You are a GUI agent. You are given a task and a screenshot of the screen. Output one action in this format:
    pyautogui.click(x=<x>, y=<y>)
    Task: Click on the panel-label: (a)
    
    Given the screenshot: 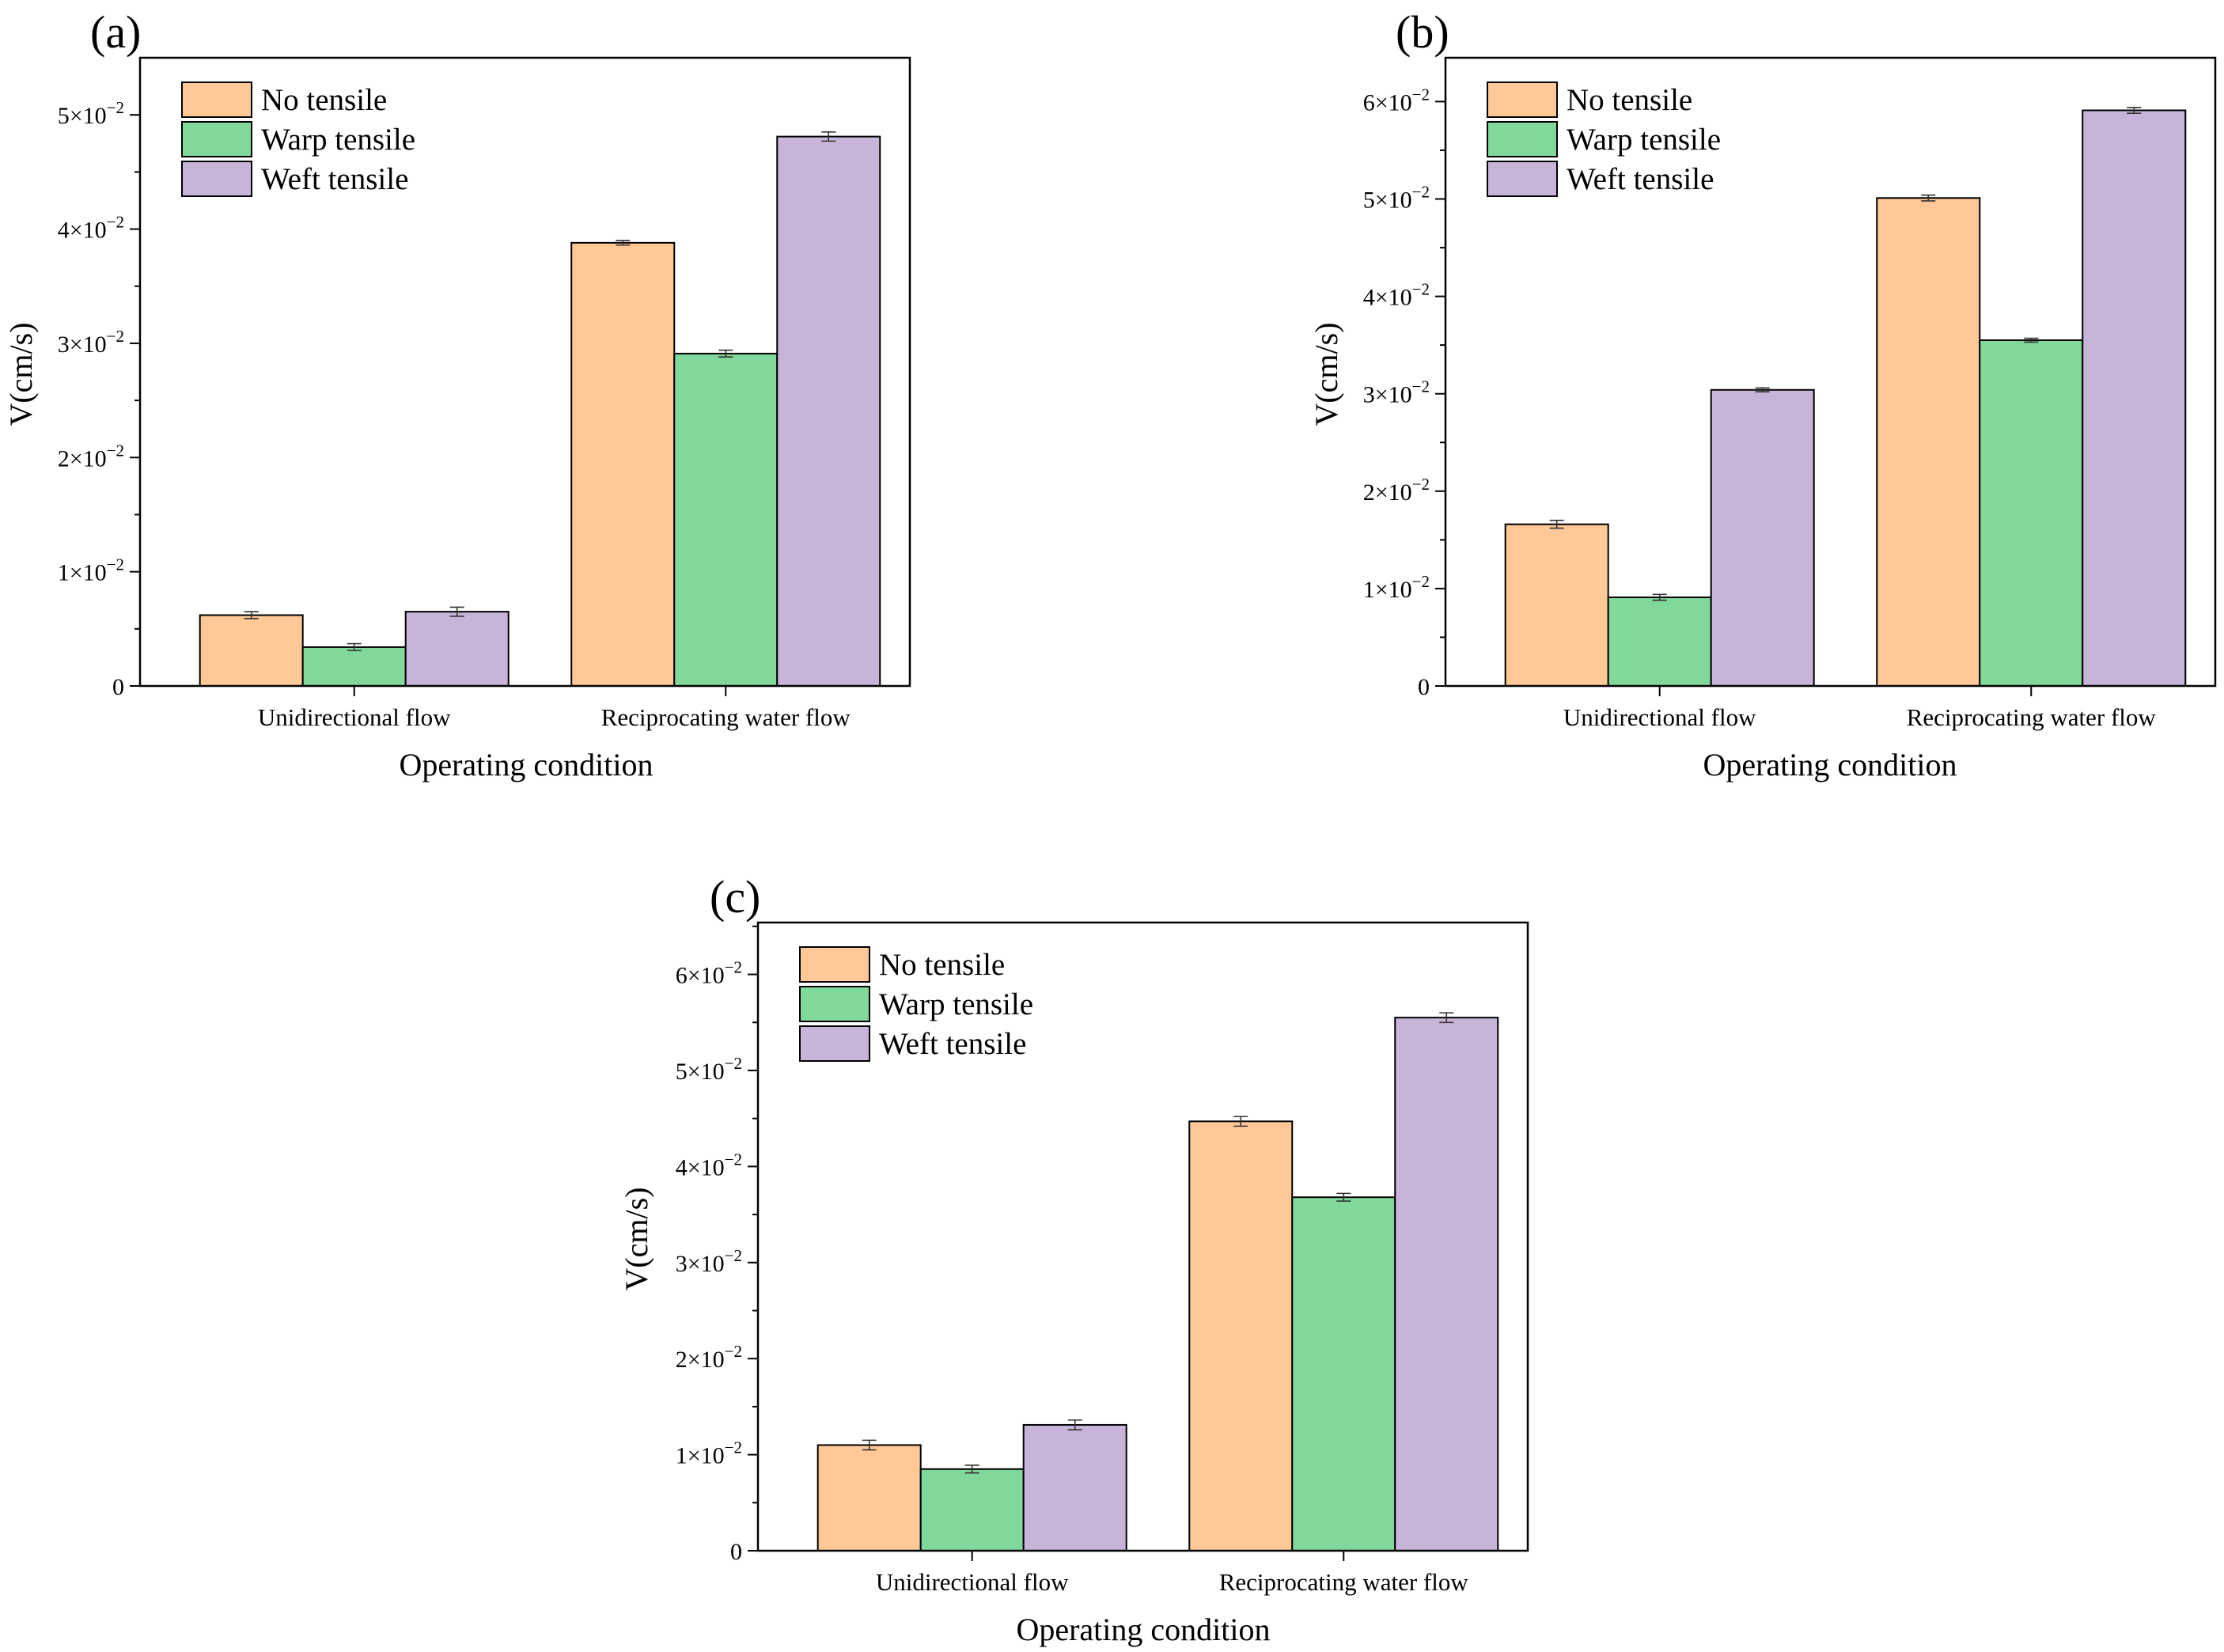 What is the action you would take?
    pyautogui.click(x=115, y=32)
    